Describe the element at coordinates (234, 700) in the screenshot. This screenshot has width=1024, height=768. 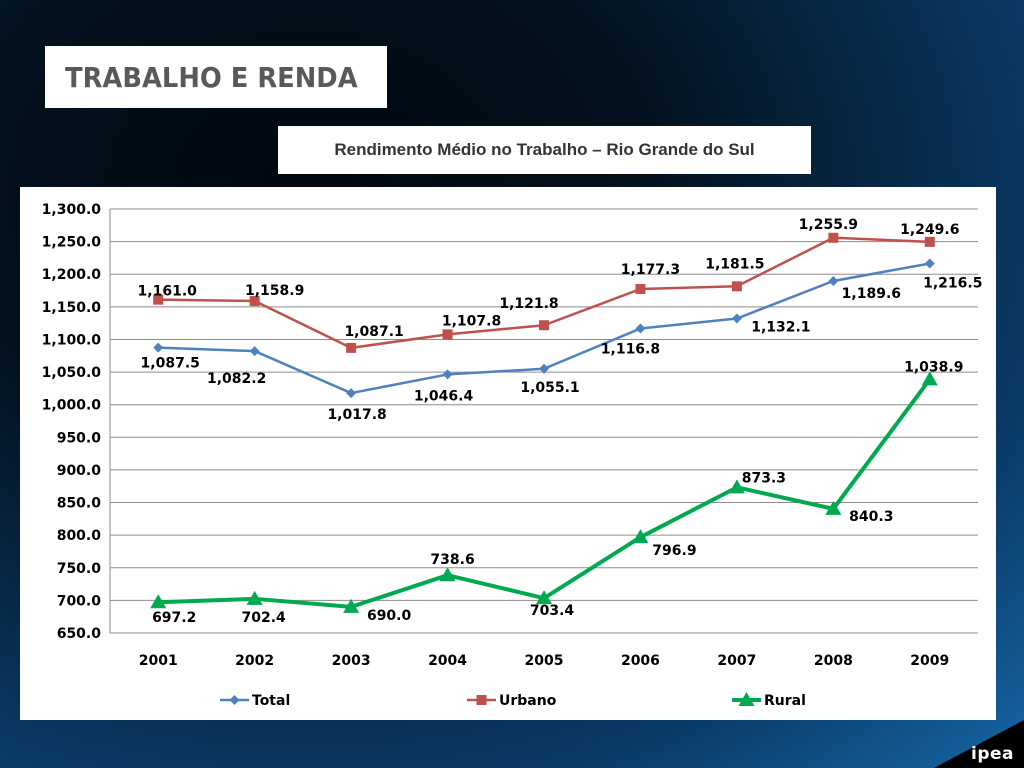
I see `legend-marker-total` at that location.